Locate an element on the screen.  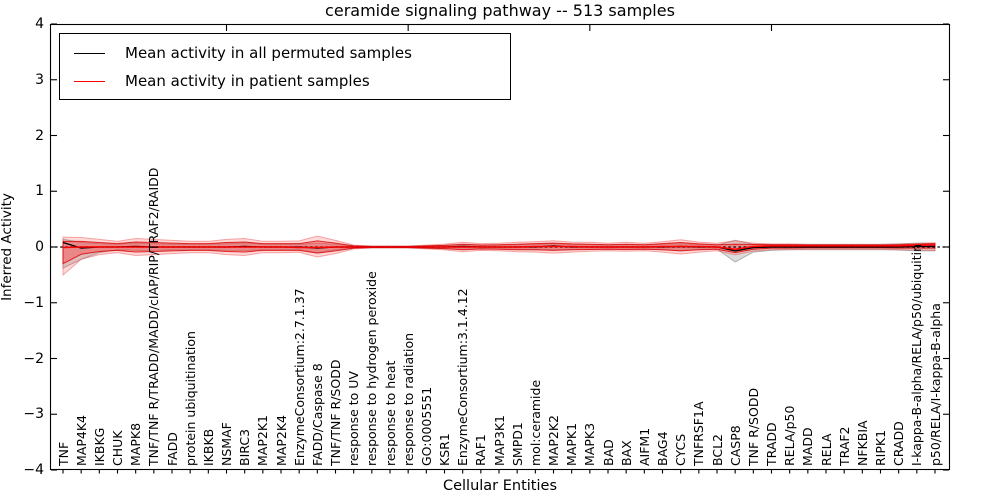
x-tick-label: BAD is located at coordinates (608, 452).